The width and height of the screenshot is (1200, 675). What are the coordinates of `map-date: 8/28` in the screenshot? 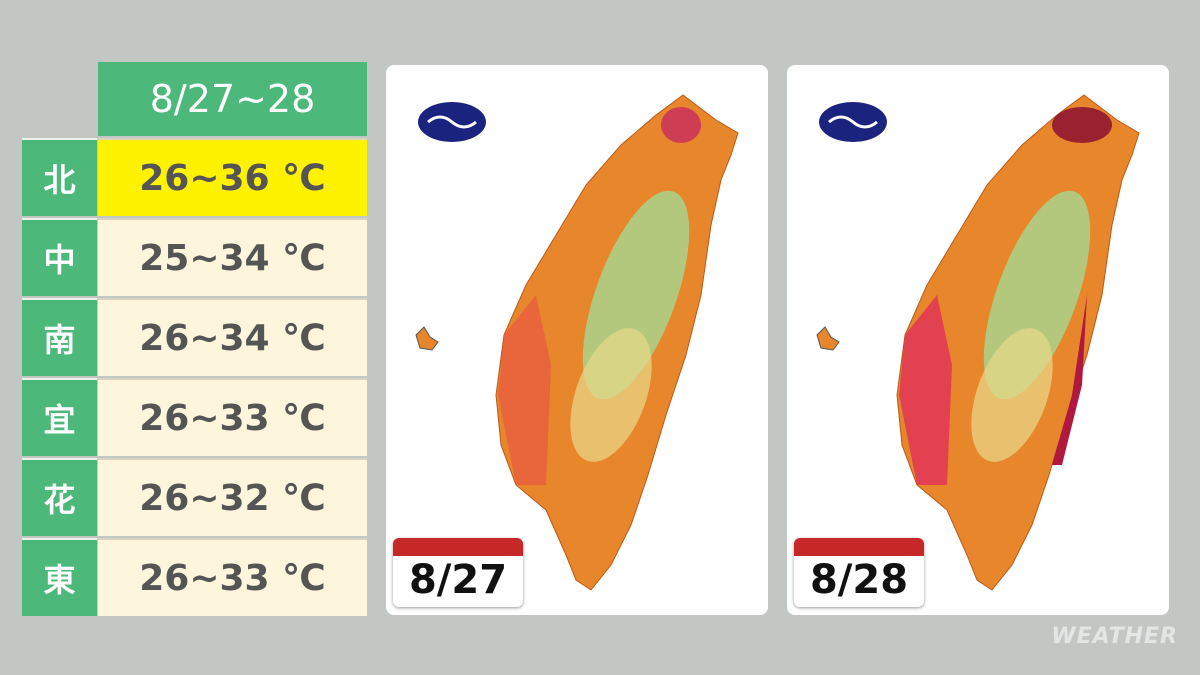 It's located at (859, 580).